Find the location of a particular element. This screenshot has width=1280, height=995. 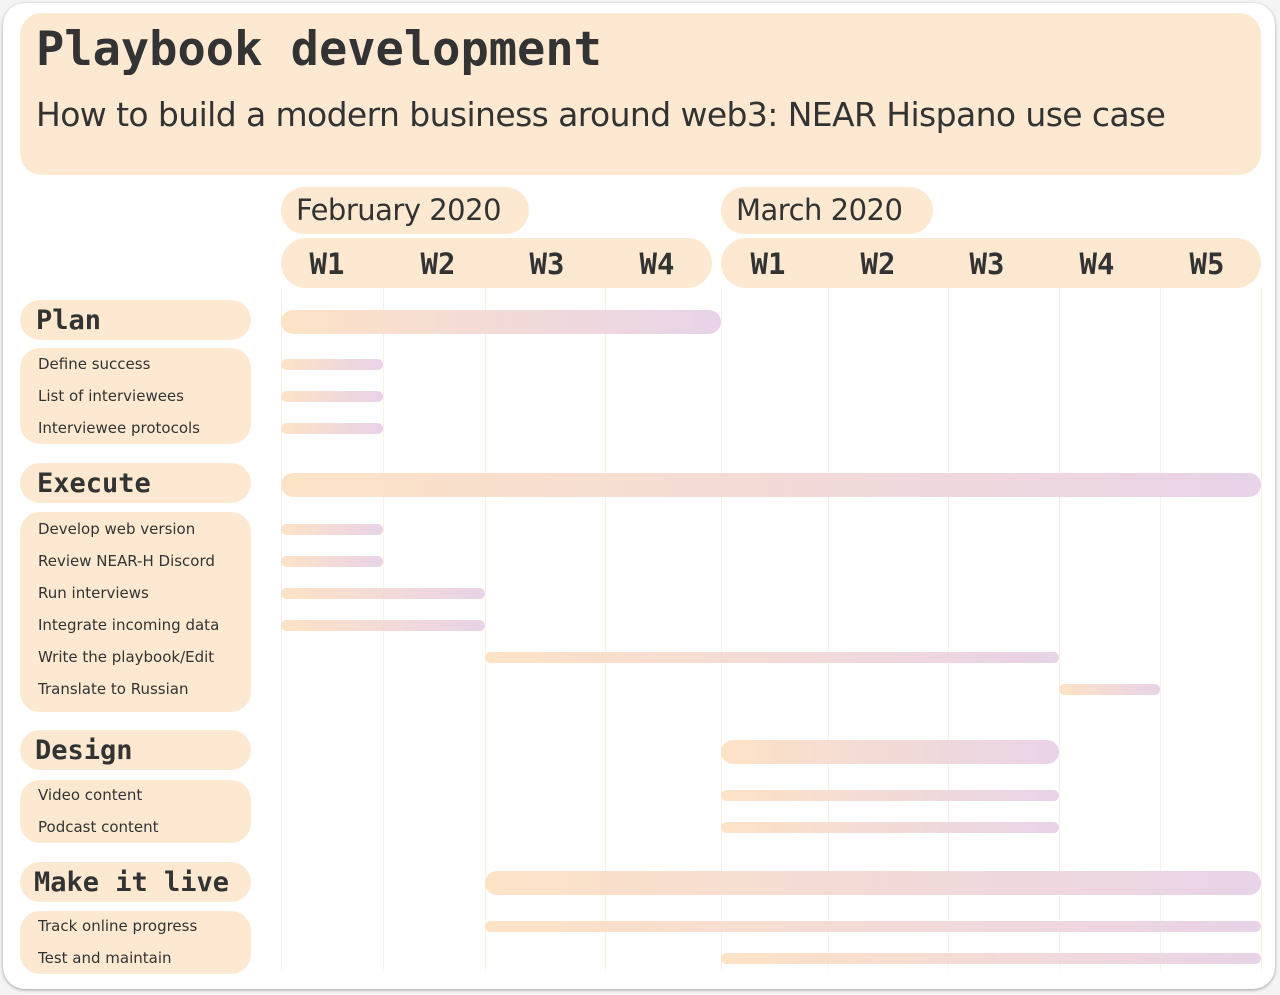

task-label: Test and maintain is located at coordinates (105, 958).